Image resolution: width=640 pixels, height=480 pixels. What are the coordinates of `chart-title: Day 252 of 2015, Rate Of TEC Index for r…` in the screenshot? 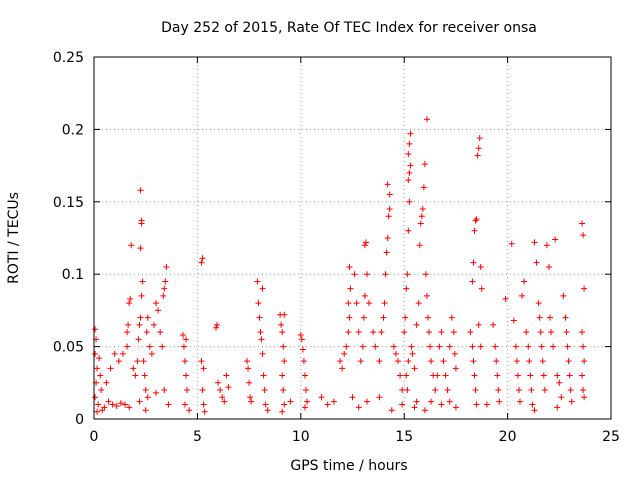 It's located at (349, 28).